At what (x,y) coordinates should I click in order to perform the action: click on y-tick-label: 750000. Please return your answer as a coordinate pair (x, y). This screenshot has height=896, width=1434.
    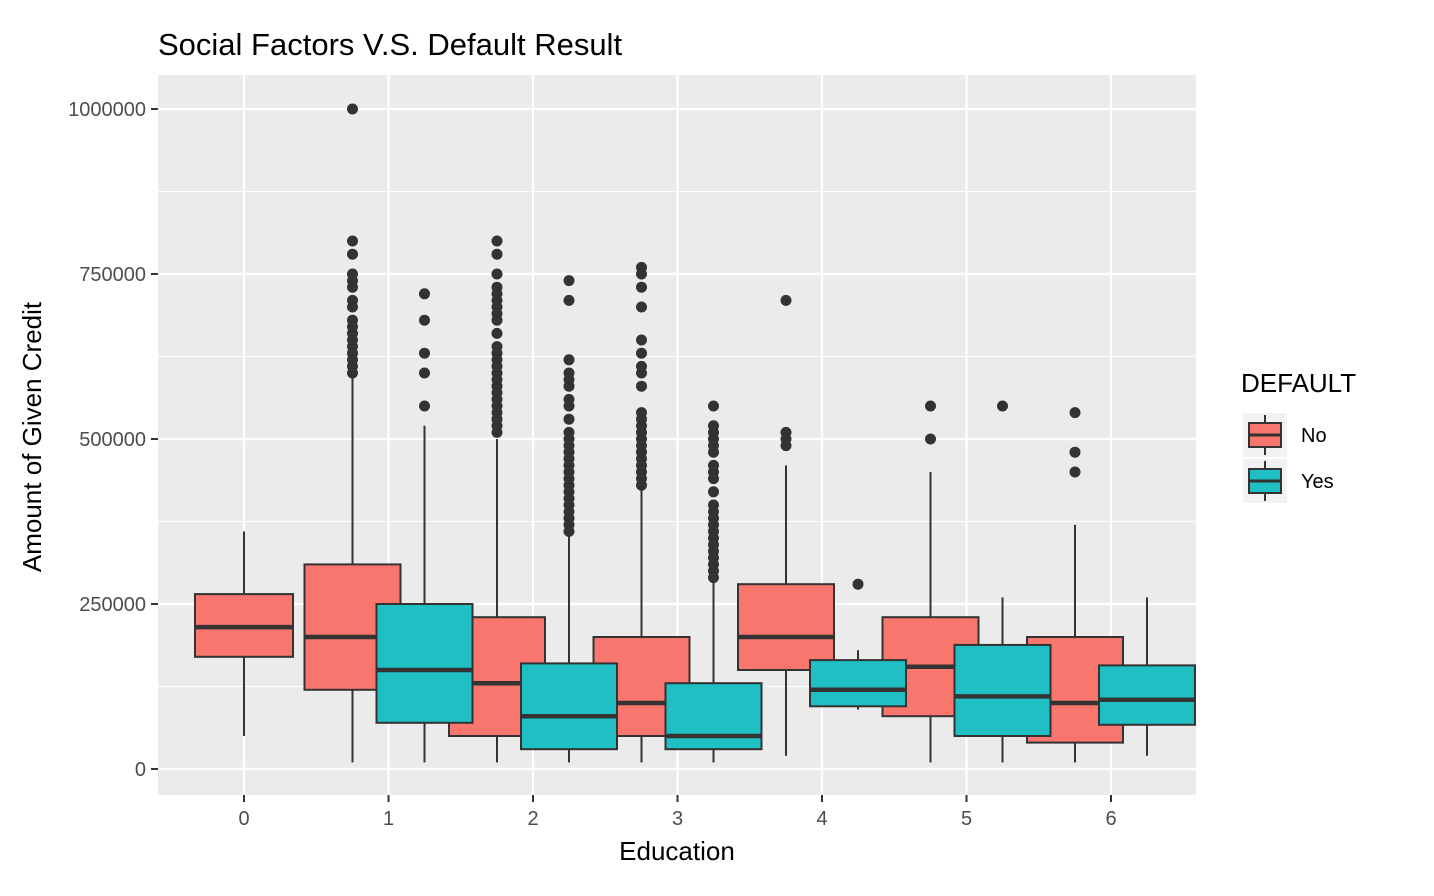
    Looking at the image, I should click on (112, 275).